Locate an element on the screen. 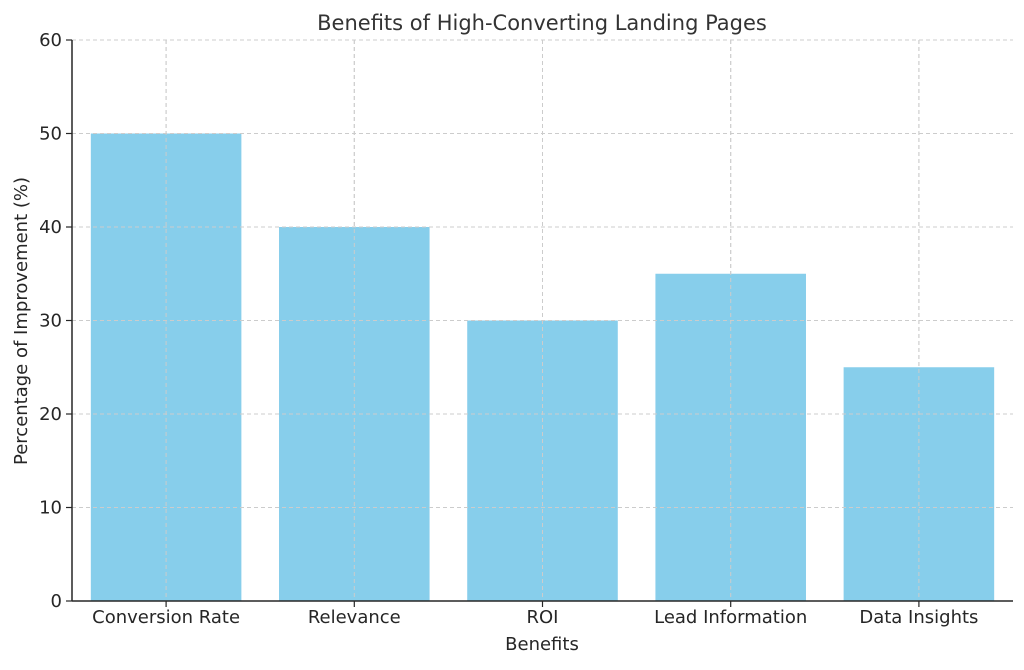 This screenshot has height=670, width=1024. y-tick-label: 20 is located at coordinates (50, 414).